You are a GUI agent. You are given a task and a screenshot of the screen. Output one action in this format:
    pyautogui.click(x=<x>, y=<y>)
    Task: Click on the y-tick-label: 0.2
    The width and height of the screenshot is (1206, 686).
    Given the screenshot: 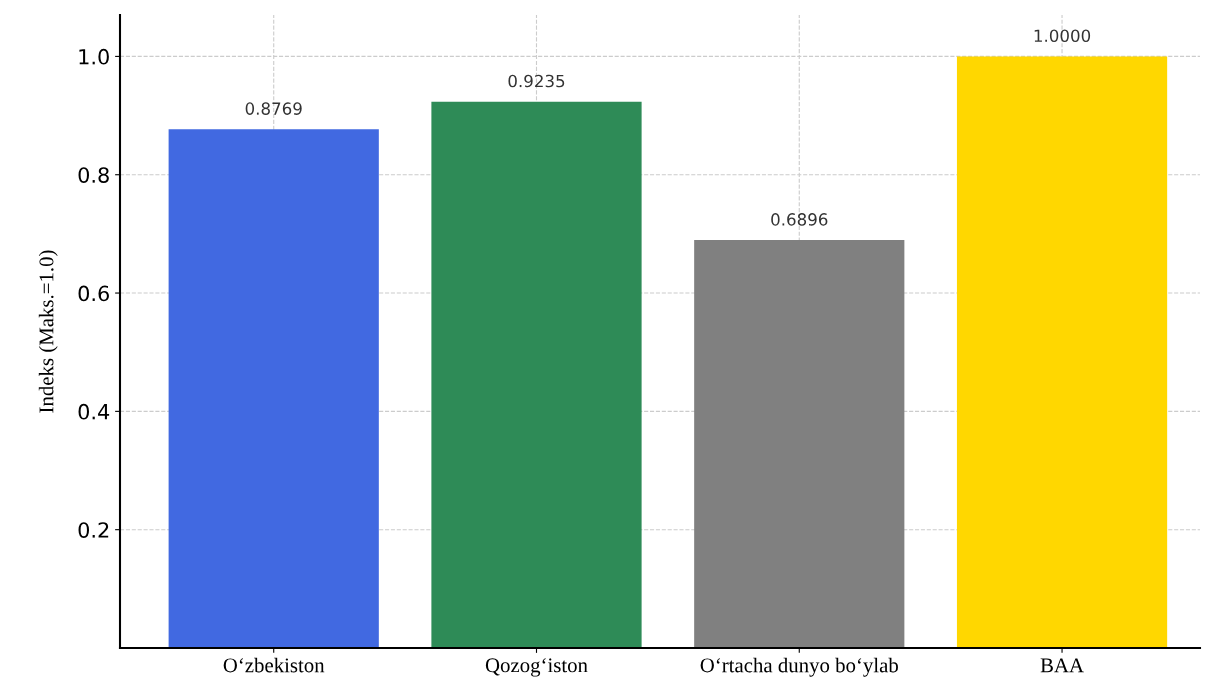 What is the action you would take?
    pyautogui.click(x=93, y=530)
    